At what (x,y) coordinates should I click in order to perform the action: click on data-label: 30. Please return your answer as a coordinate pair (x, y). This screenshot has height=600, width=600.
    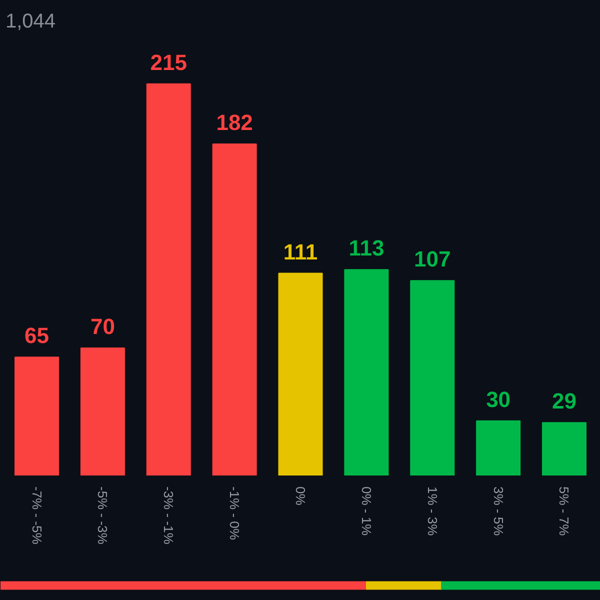
    Looking at the image, I should click on (498, 399).